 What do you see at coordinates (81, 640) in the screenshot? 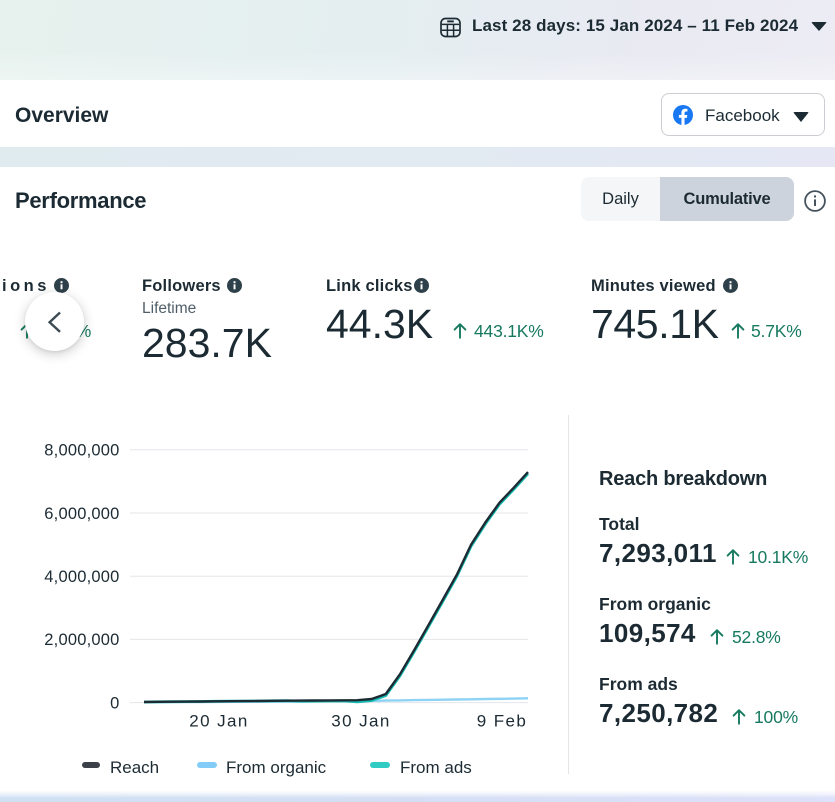
I see `svg-text: 2,000,000` at bounding box center [81, 640].